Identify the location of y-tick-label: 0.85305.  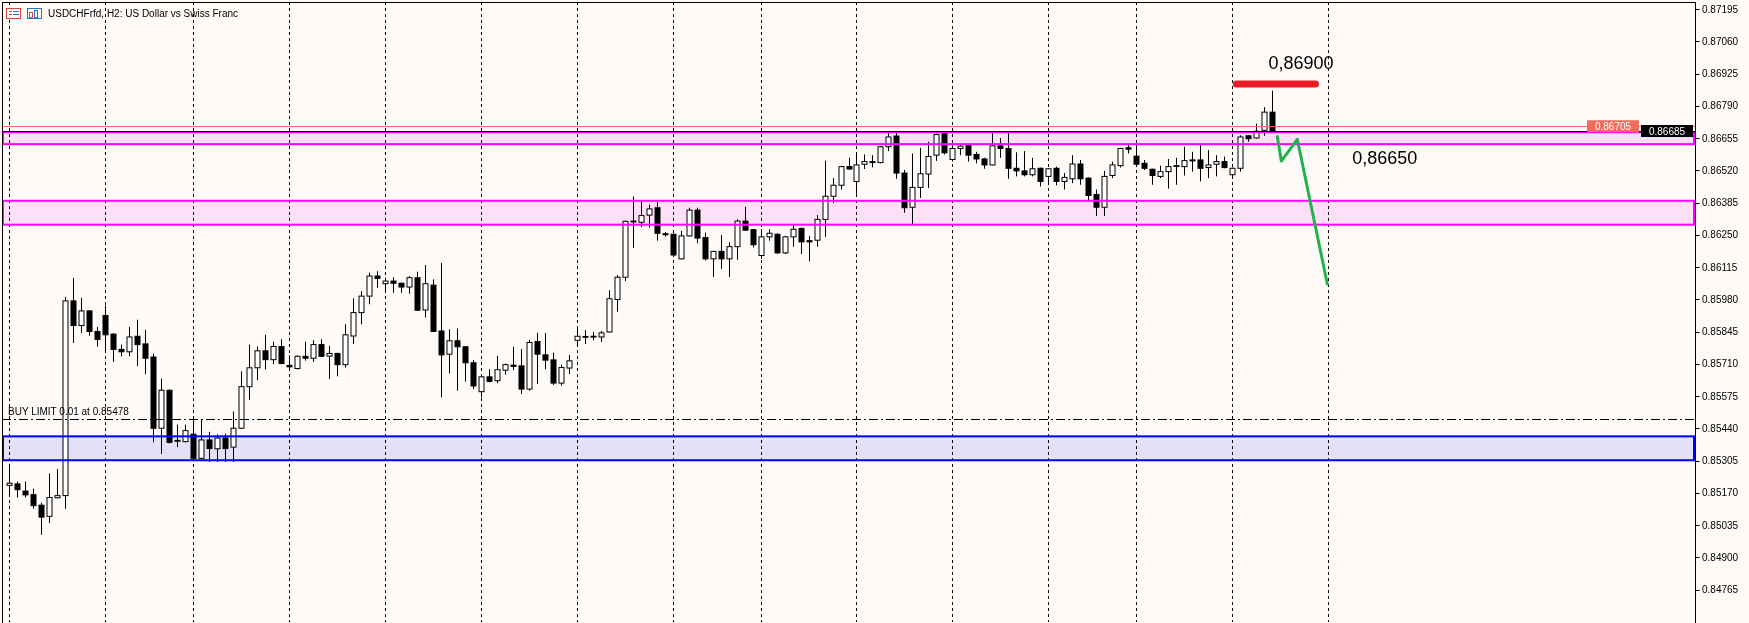
(1720, 461).